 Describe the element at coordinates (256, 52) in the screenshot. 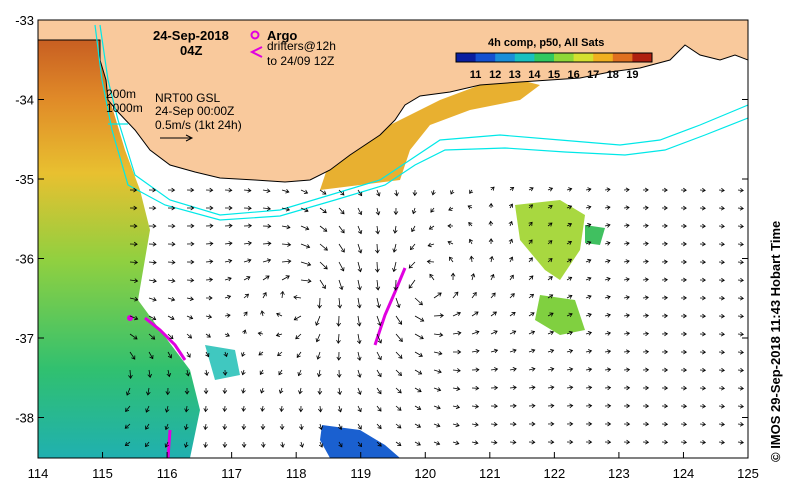

I see `drifter-legend-icon` at that location.